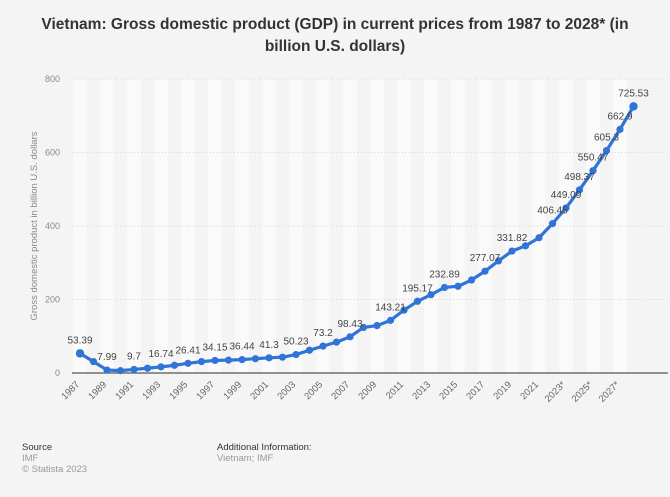  I want to click on y-tick-label: 0, so click(57, 373).